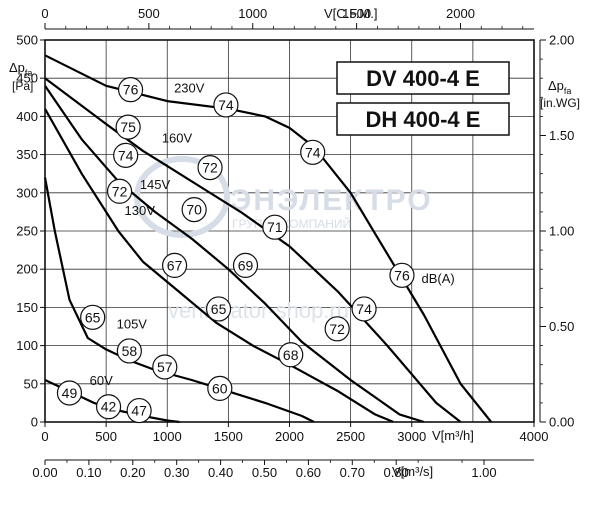 This screenshot has width=600, height=506. I want to click on right-tick-label: 1.50, so click(561, 135).